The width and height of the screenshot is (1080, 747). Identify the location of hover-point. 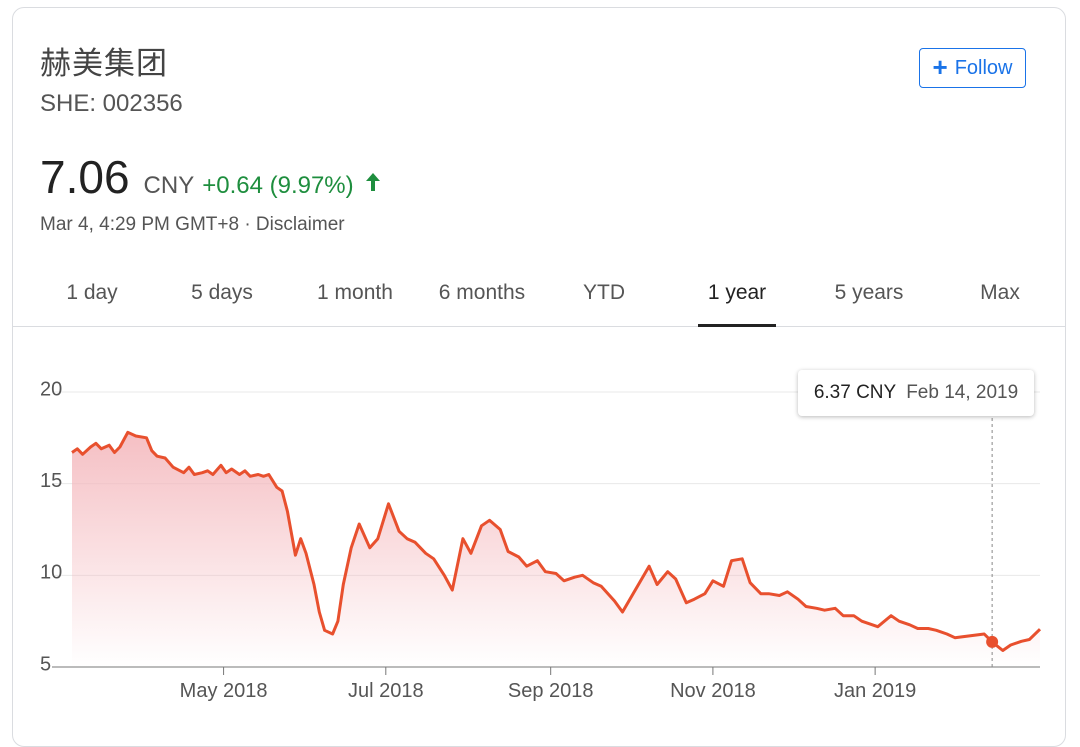
(992, 641).